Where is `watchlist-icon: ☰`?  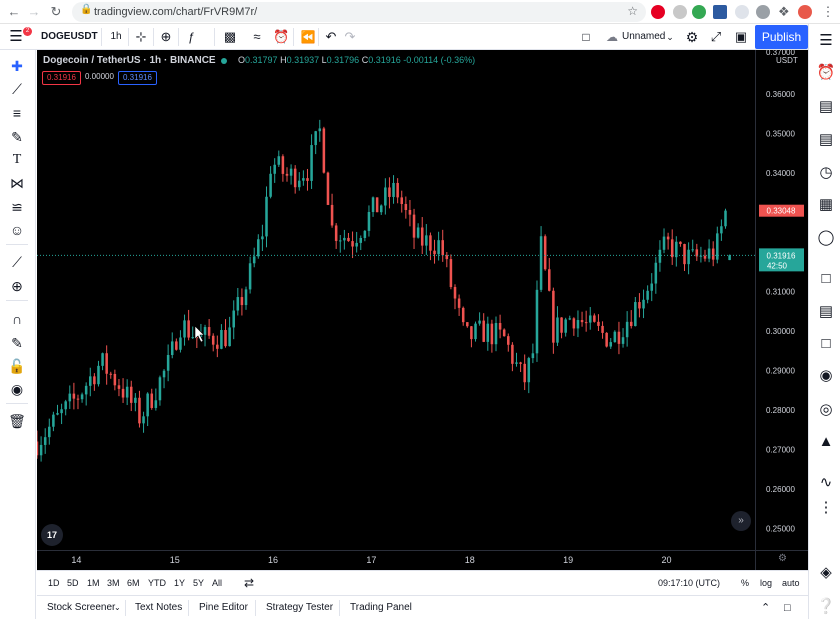
watchlist-icon: ☰ is located at coordinates (826, 40).